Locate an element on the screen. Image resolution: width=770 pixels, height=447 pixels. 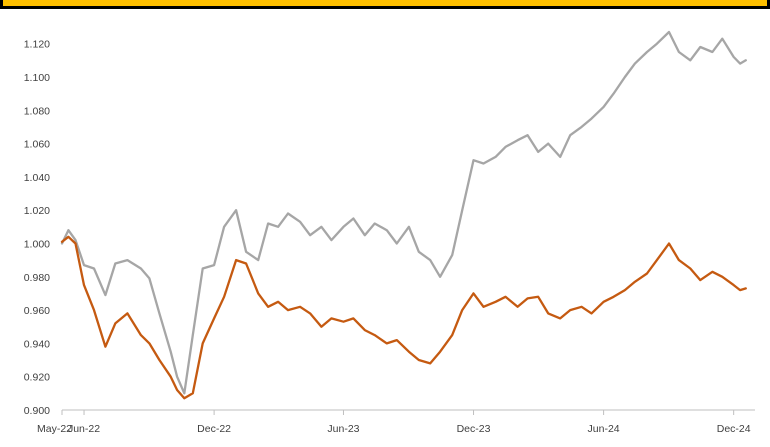
y-tick-label: 0.920 is located at coordinates (37, 378).